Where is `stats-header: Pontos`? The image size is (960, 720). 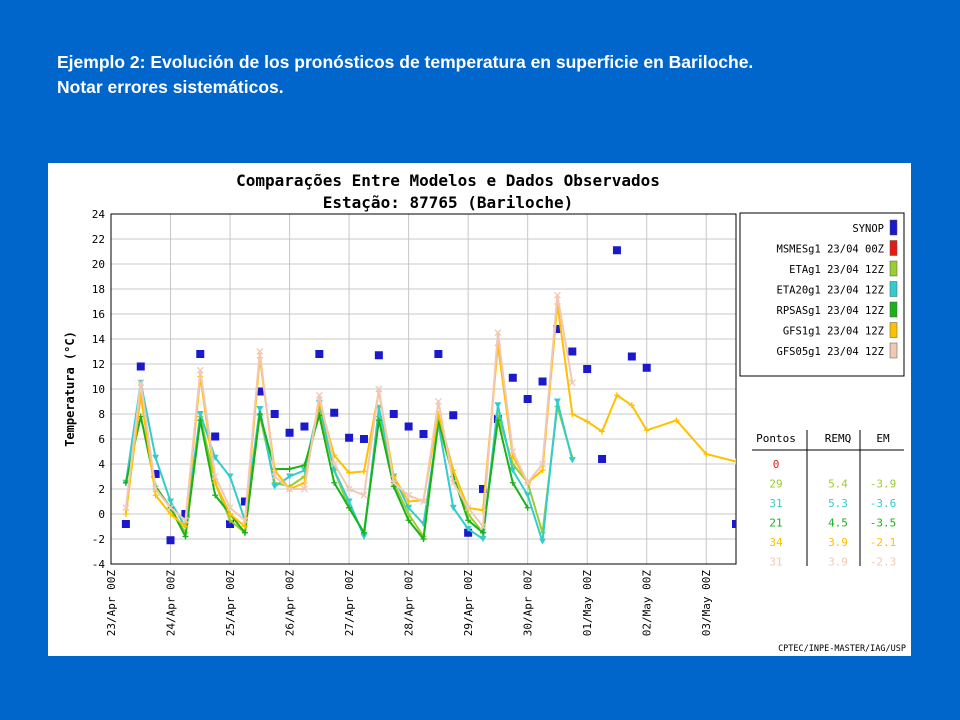
stats-header: Pontos is located at coordinates (776, 438).